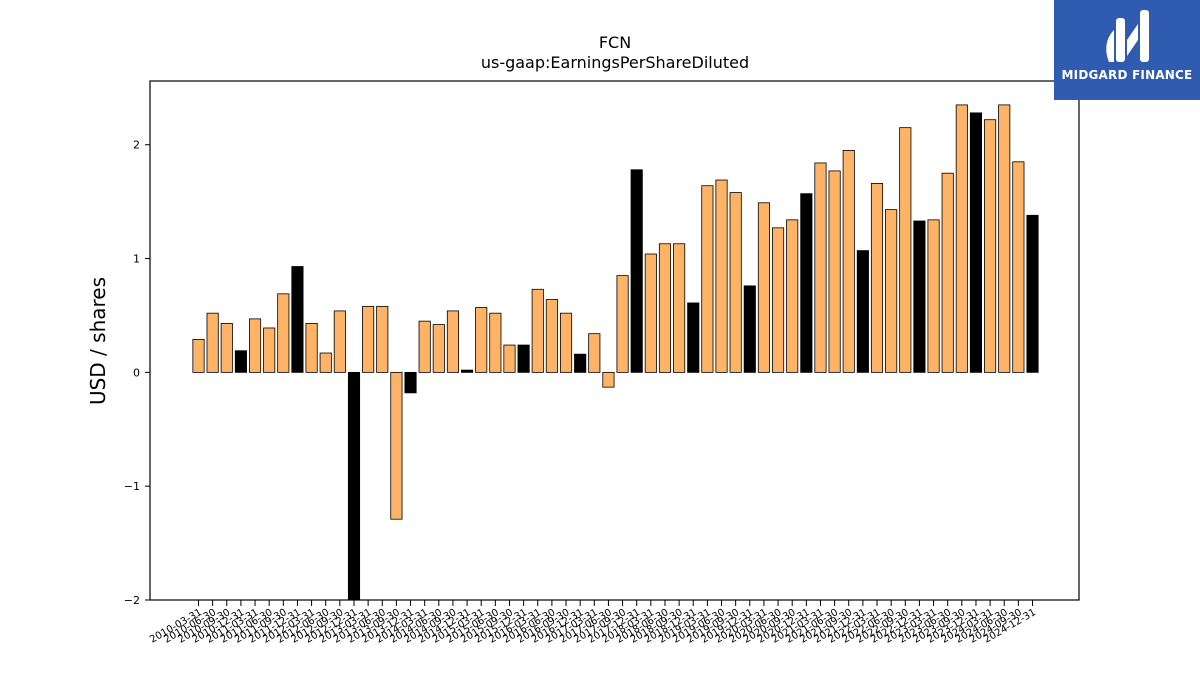 The image size is (1200, 675). I want to click on chart-subtitle: us-gaap:EarningsPerShareDiluted, so click(615, 62).